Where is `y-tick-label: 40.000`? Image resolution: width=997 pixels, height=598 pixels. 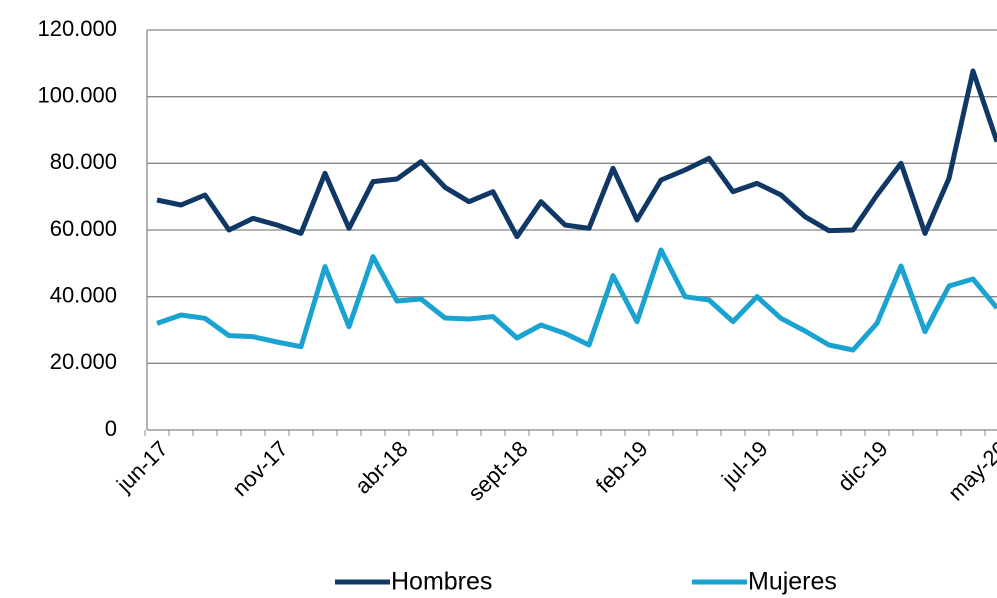
y-tick-label: 40.000 is located at coordinates (83, 294).